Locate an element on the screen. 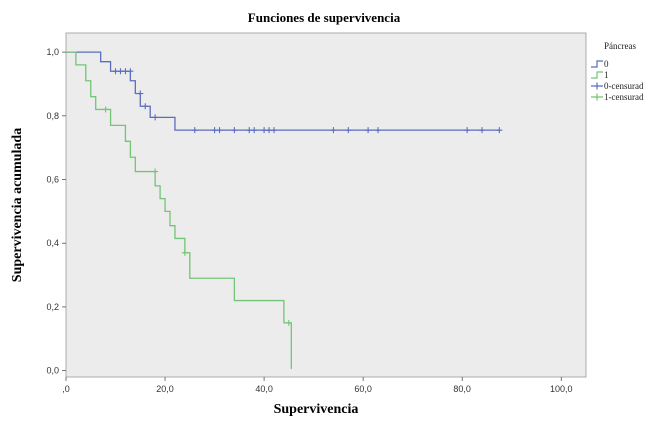  legend-title: Páncreas is located at coordinates (620, 46).